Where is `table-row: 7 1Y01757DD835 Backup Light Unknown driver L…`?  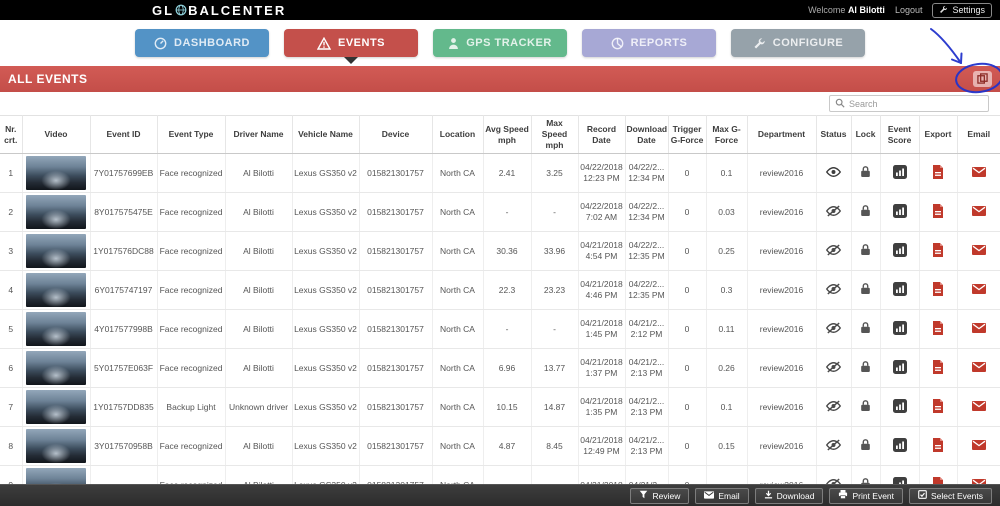 table-row: 7 1Y01757DD835 Backup Light Unknown driver L… is located at coordinates (500, 407).